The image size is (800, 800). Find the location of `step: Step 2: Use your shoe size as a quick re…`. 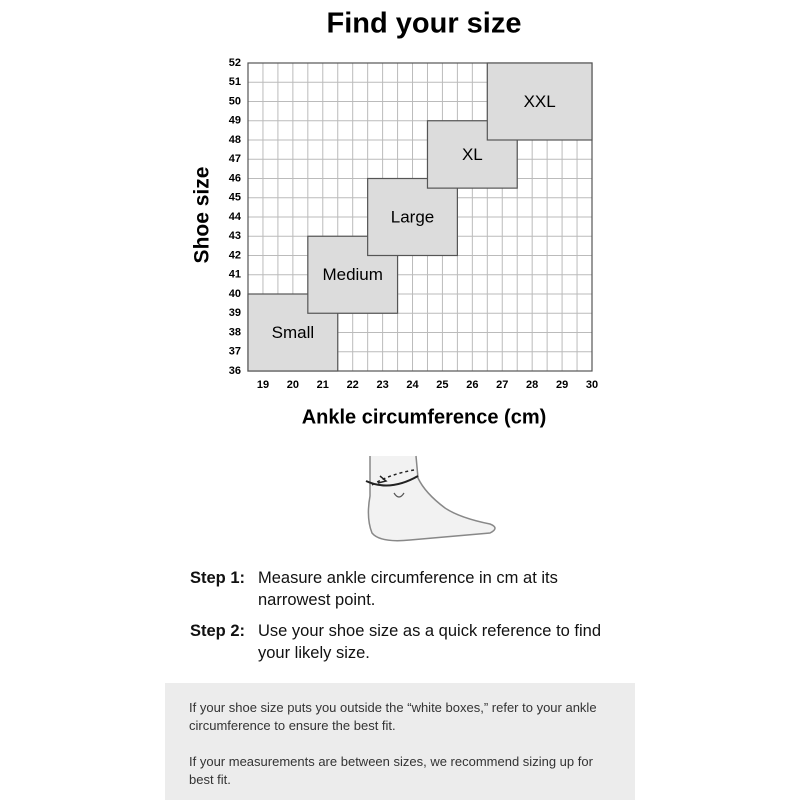

step: Step 2: Use your shoe size as a quick re… is located at coordinates (410, 642).